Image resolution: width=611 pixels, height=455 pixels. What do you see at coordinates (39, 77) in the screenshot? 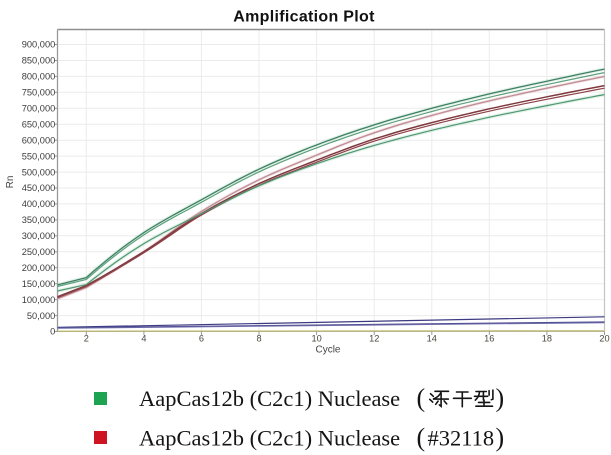
I see `svg-text: 800,000` at bounding box center [39, 77].